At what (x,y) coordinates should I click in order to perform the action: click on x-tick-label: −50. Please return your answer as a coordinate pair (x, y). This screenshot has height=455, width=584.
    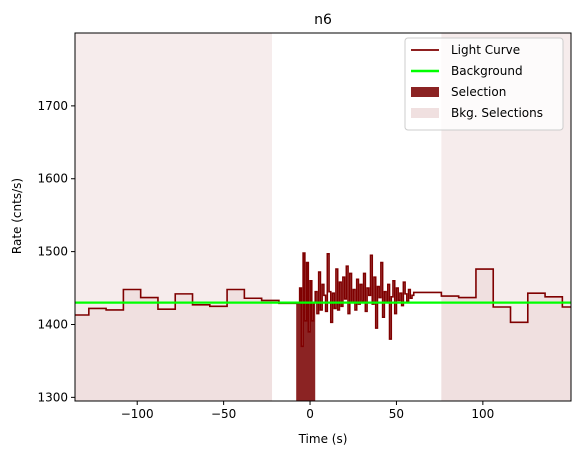
    Looking at the image, I should click on (223, 414).